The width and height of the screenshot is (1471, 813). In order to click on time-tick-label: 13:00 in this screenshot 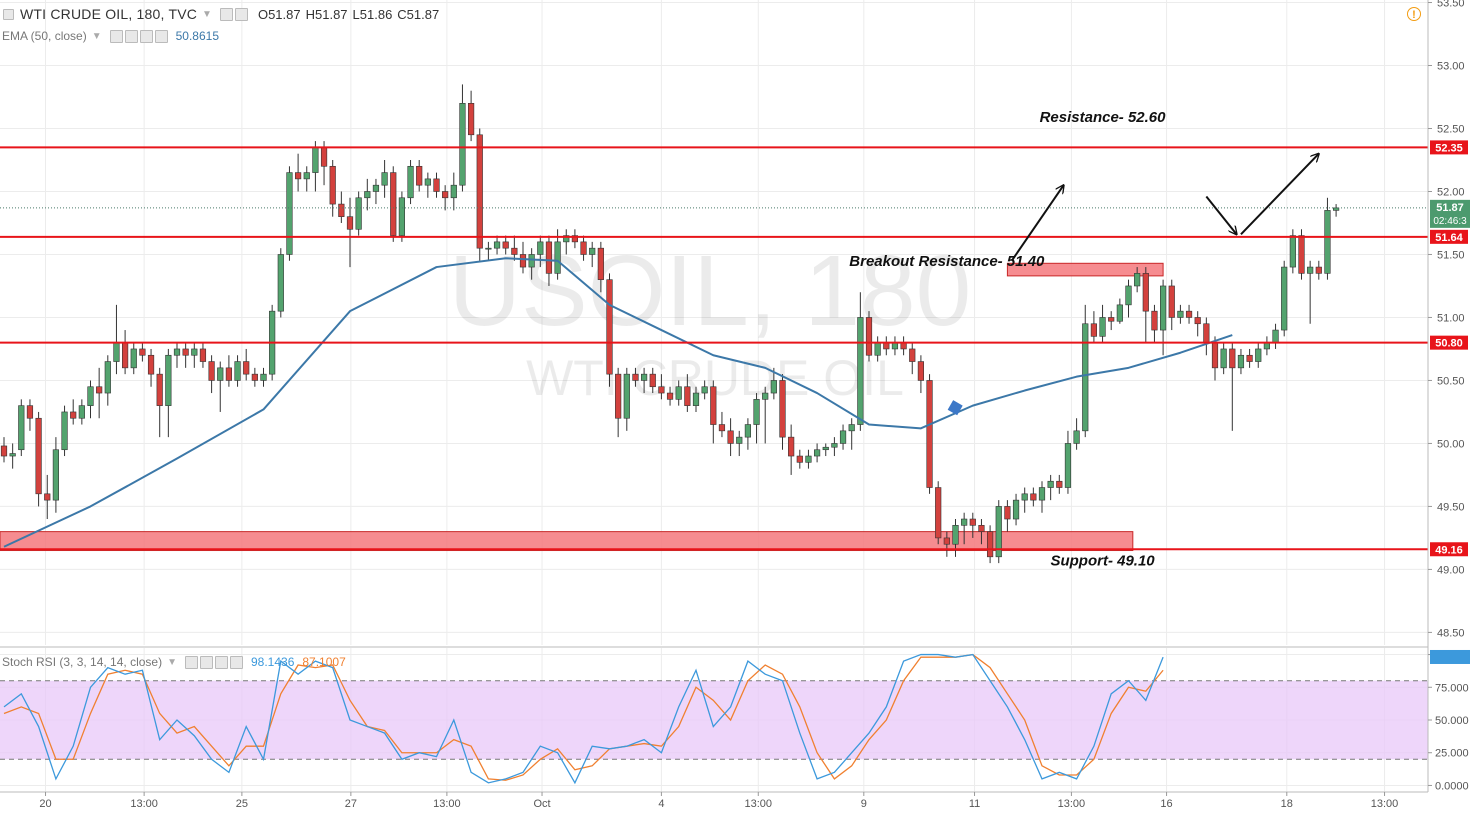, I will do `click(447, 804)`.